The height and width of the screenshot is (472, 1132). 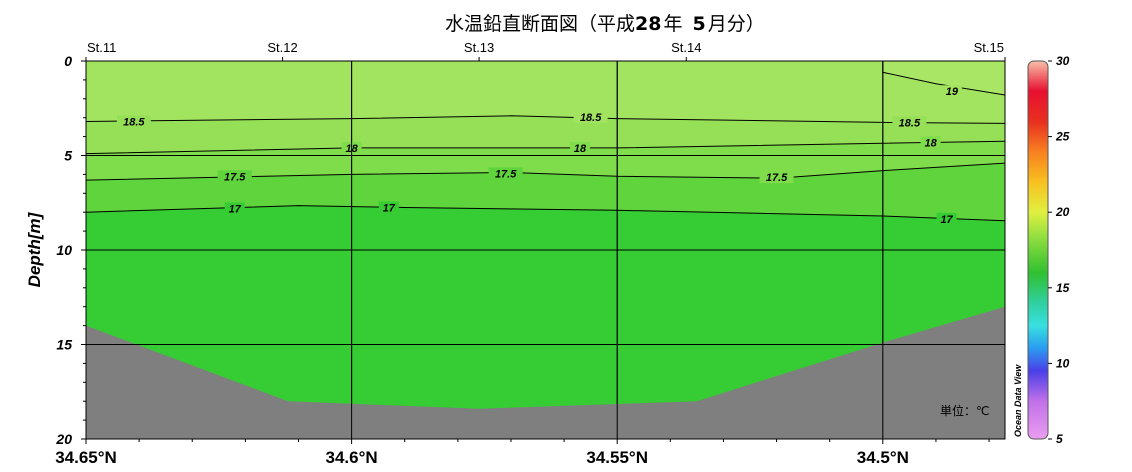 What do you see at coordinates (63, 439) in the screenshot?
I see `y-tick-label: 20` at bounding box center [63, 439].